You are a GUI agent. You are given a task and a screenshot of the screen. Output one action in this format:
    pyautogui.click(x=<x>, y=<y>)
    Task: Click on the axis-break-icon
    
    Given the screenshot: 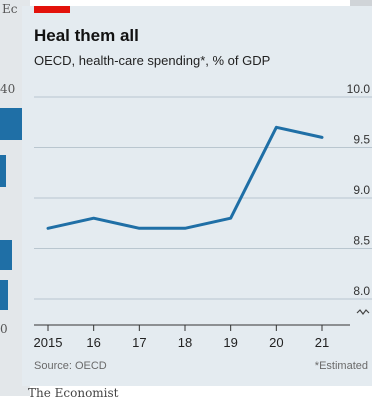 What is the action you would take?
    pyautogui.click(x=363, y=312)
    